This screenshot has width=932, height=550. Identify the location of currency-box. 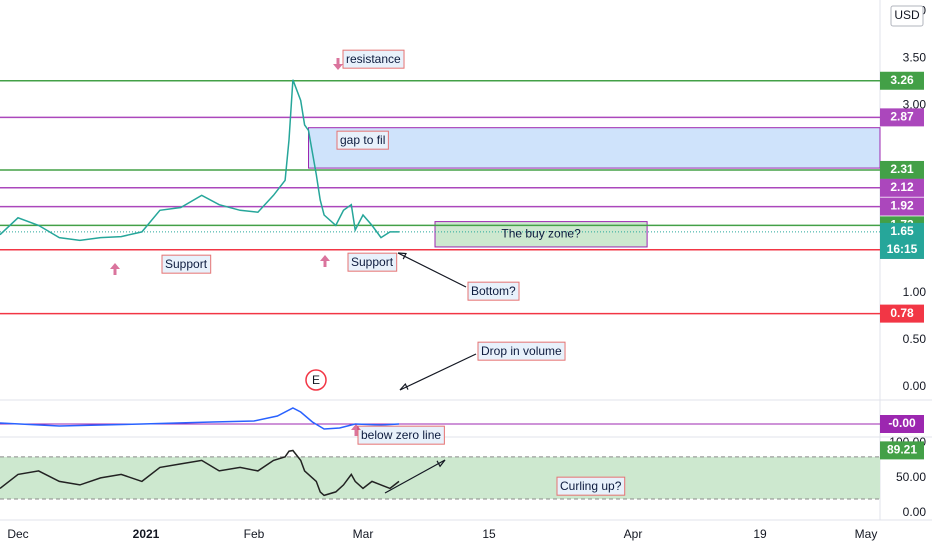
(907, 16).